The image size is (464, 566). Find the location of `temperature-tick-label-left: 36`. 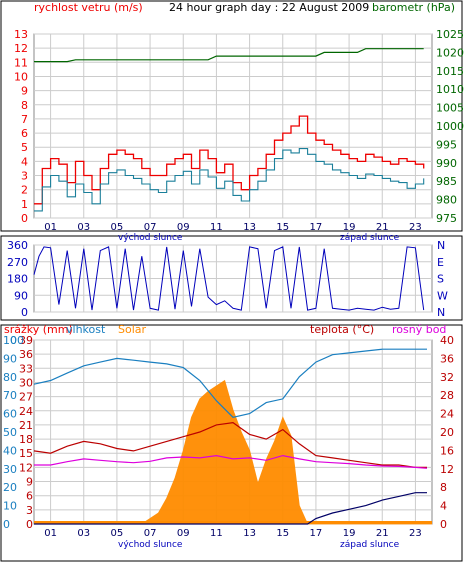

temperature-tick-label-left: 36 is located at coordinates (26, 354).